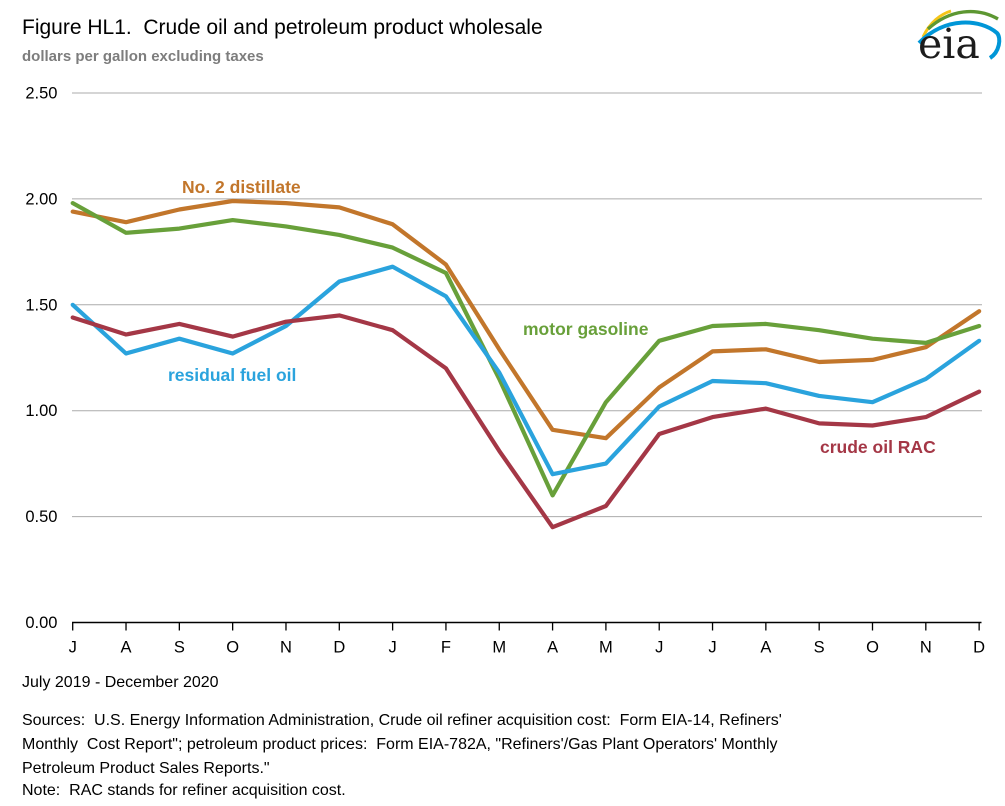 The image size is (1005, 806). I want to click on eia-logo-text: eia, so click(949, 43).